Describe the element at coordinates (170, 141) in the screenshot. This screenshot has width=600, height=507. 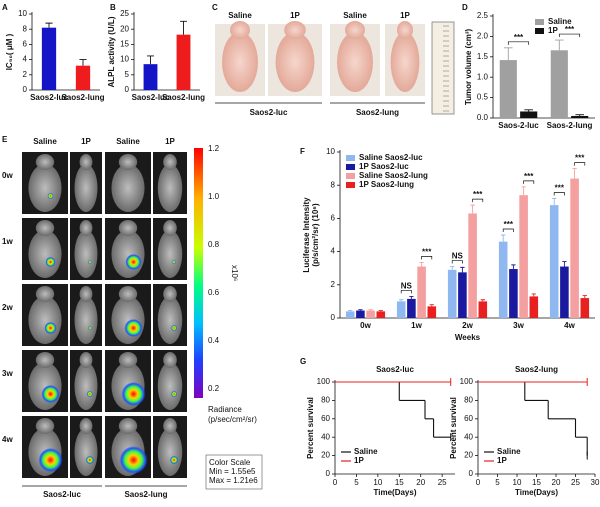
I see `column-header: 1P` at that location.